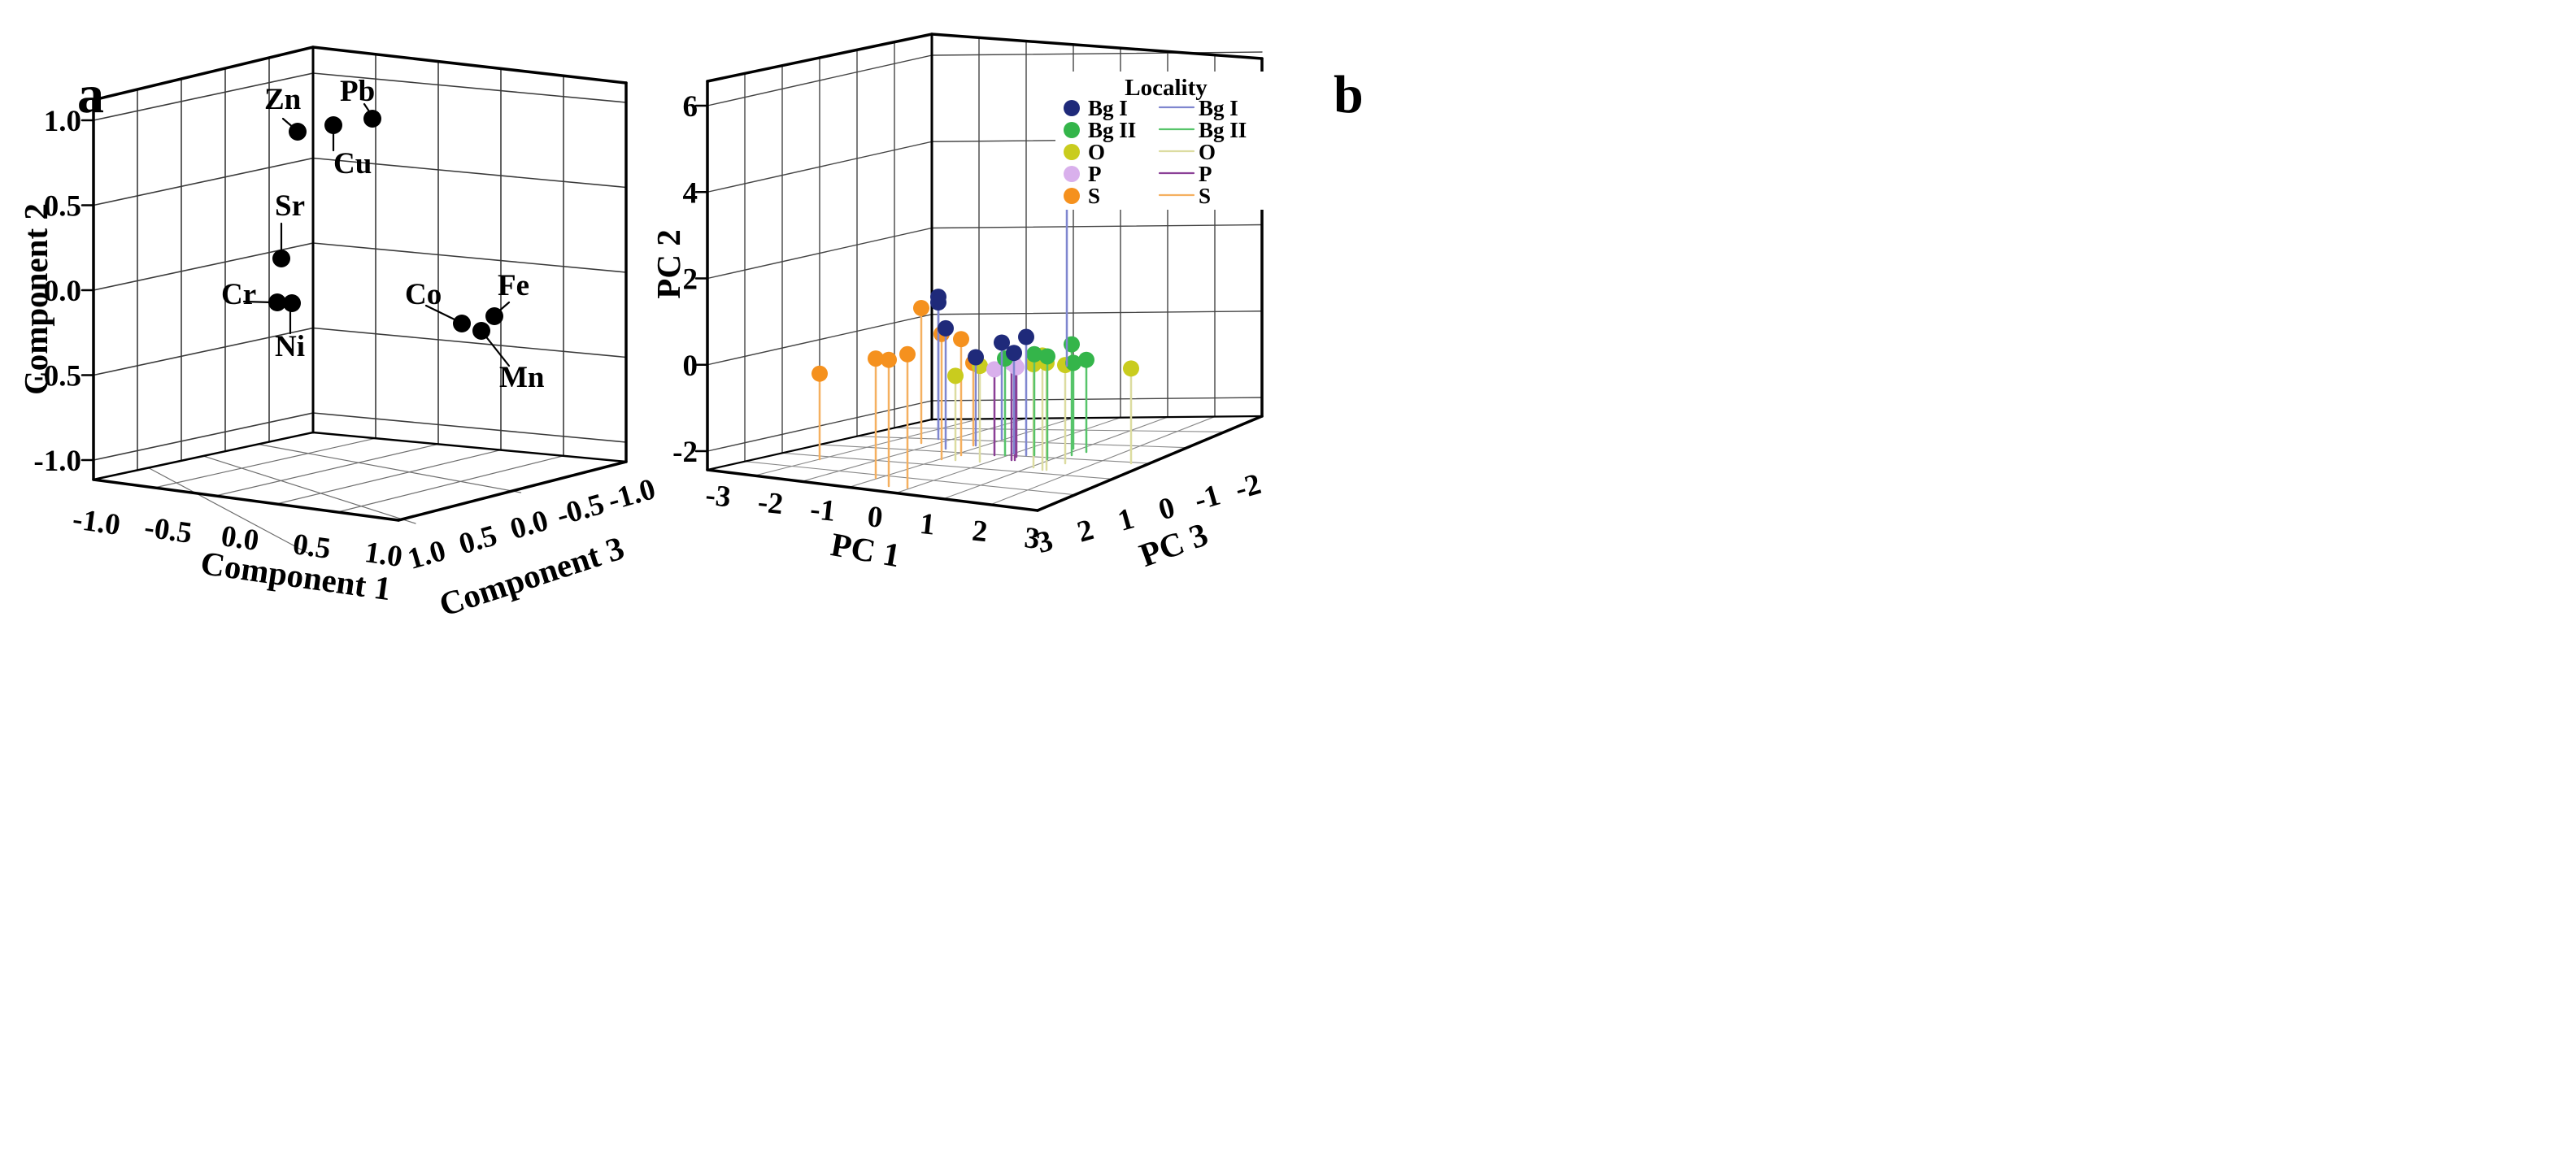  What do you see at coordinates (427, 555) in the screenshot?
I see `z-tick-label: 1.0` at bounding box center [427, 555].